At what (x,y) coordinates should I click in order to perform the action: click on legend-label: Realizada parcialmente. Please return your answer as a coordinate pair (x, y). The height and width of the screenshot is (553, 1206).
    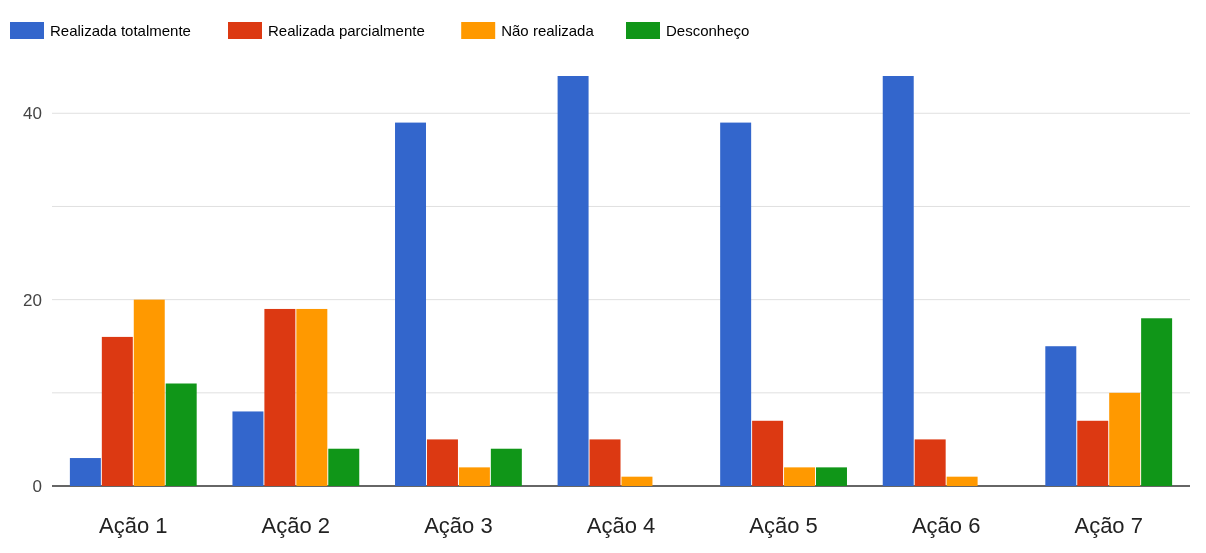
    Looking at the image, I should click on (346, 30).